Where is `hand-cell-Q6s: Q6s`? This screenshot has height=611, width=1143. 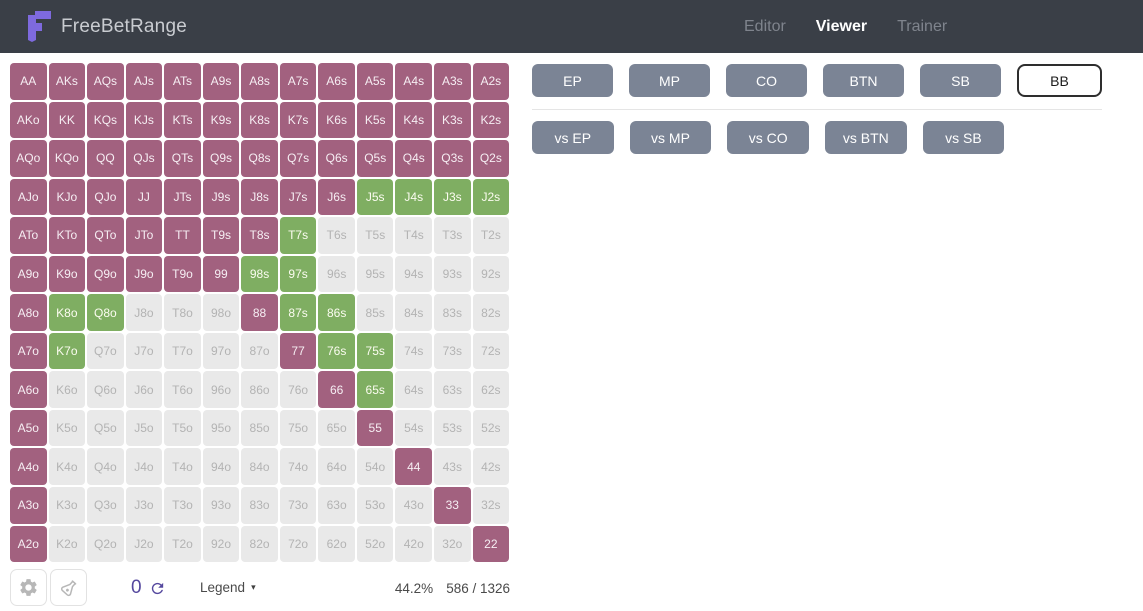 hand-cell-Q6s: Q6s is located at coordinates (336, 158).